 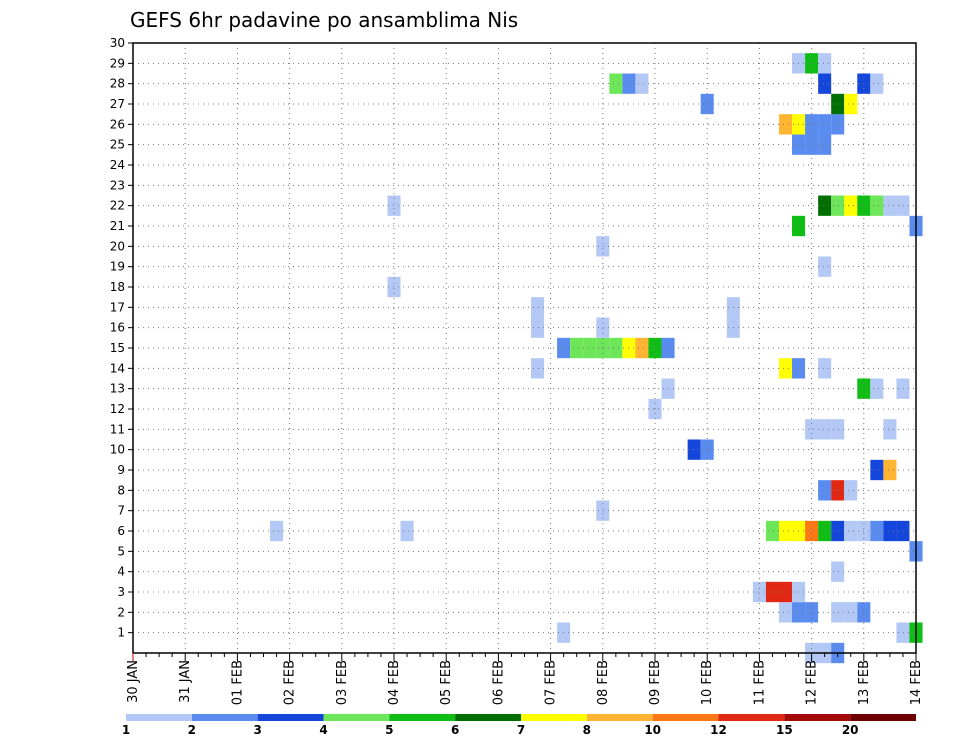 I want to click on legend-label-4: 4, so click(x=323, y=730).